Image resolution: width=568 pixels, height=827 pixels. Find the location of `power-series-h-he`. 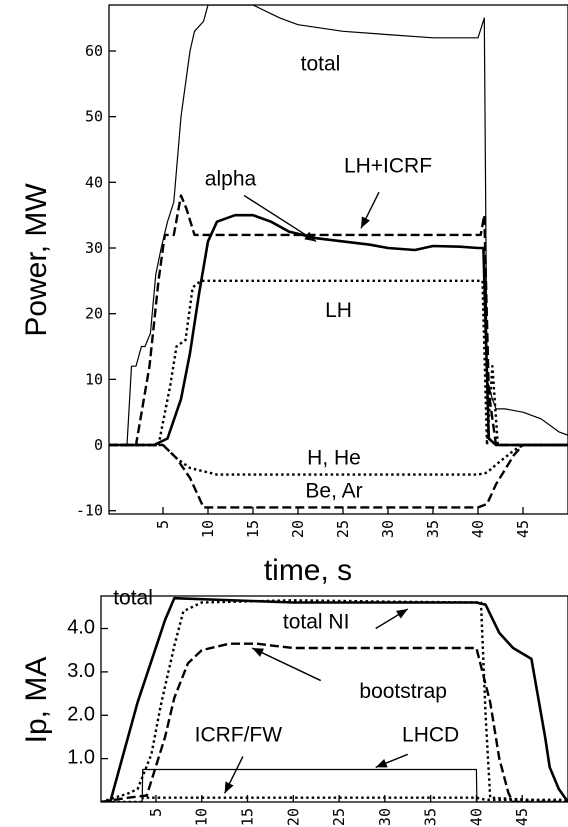

power-series-h-he is located at coordinates (338, 459).